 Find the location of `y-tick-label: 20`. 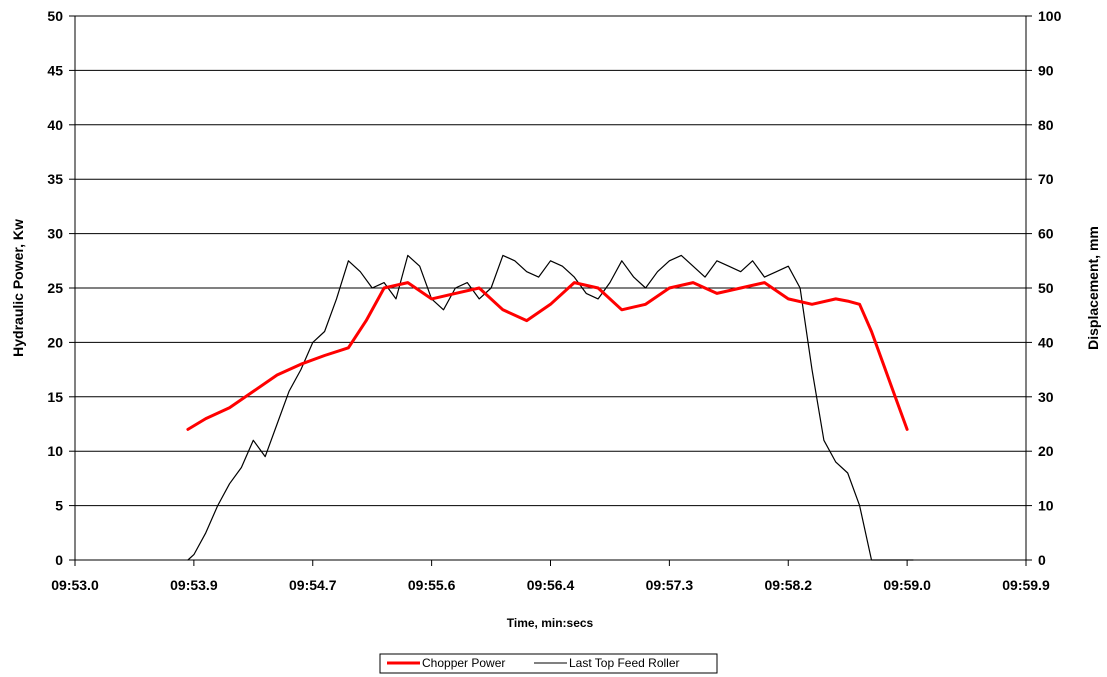

y-tick-label: 20 is located at coordinates (55, 342).